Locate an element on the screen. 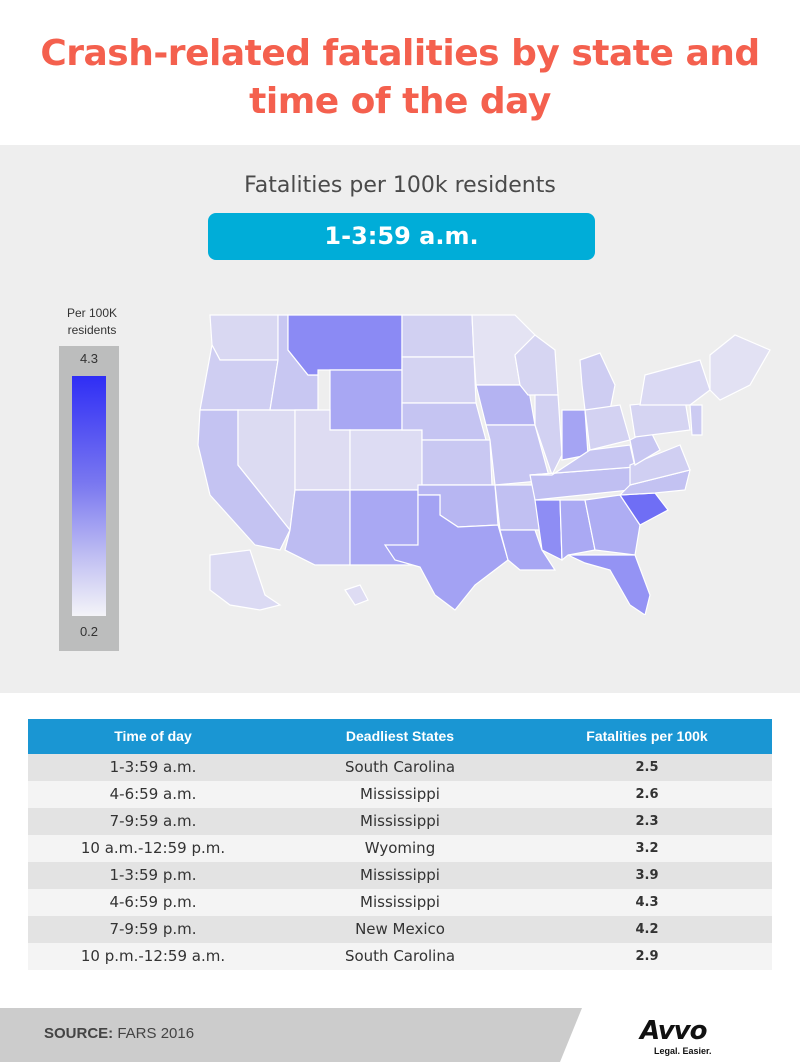  state-hawaii is located at coordinates (356, 595).